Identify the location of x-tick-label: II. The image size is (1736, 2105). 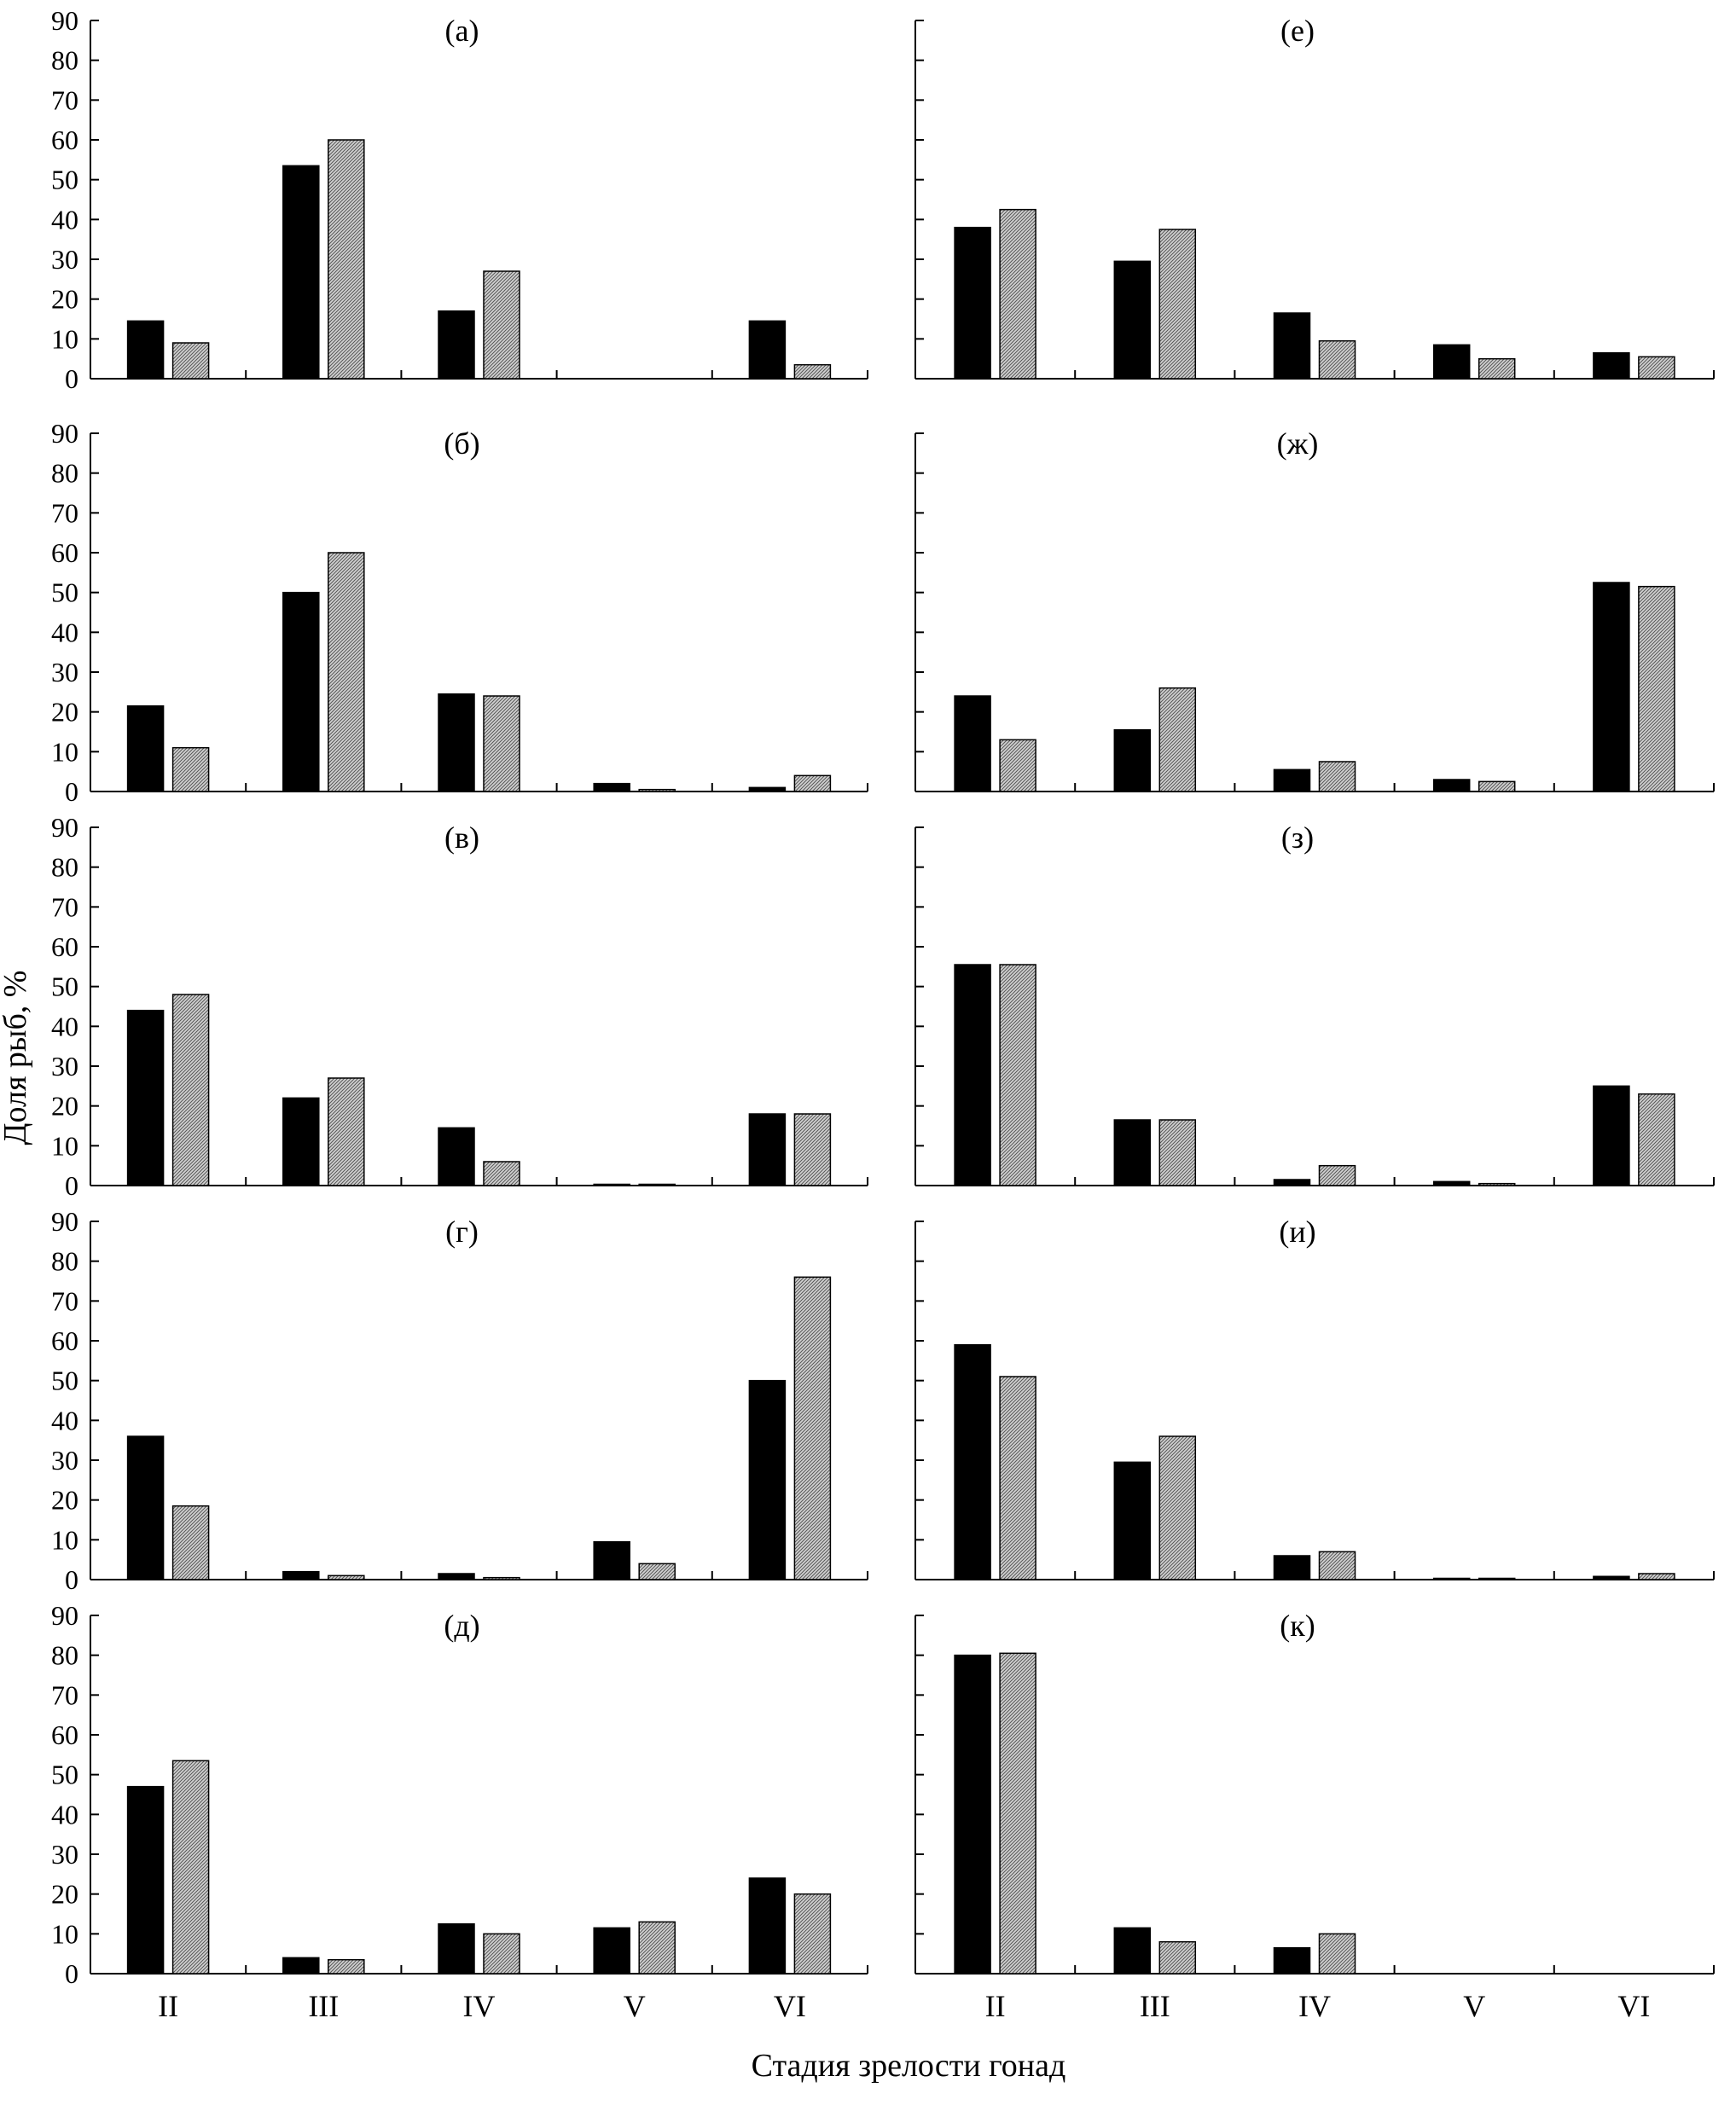
(995, 2006).